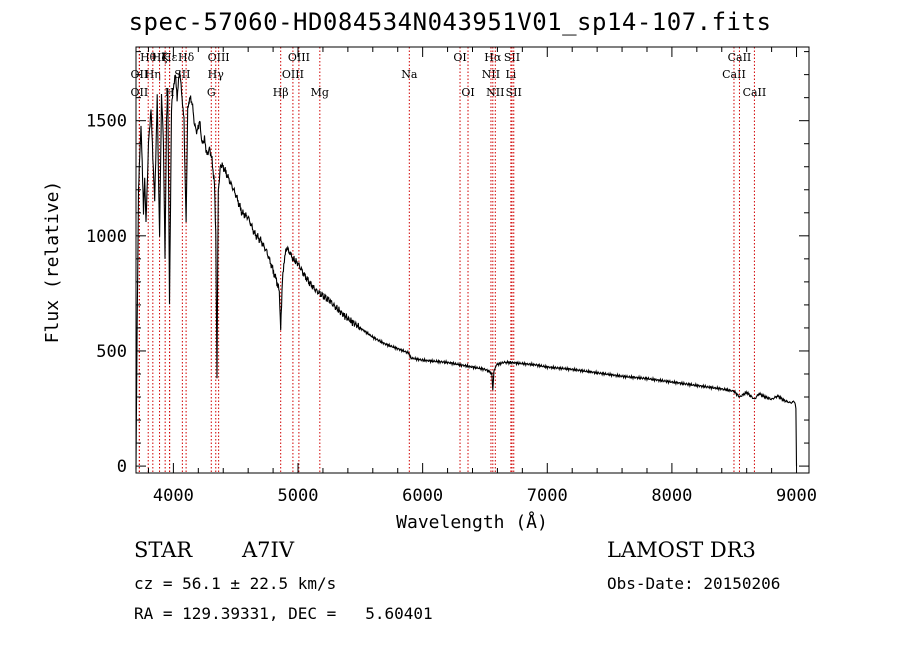 Image resolution: width=900 pixels, height=649 pixels. What do you see at coordinates (235, 583) in the screenshot?
I see `redshift-cz: cz = 56.1 ± 22.5 km/s` at bounding box center [235, 583].